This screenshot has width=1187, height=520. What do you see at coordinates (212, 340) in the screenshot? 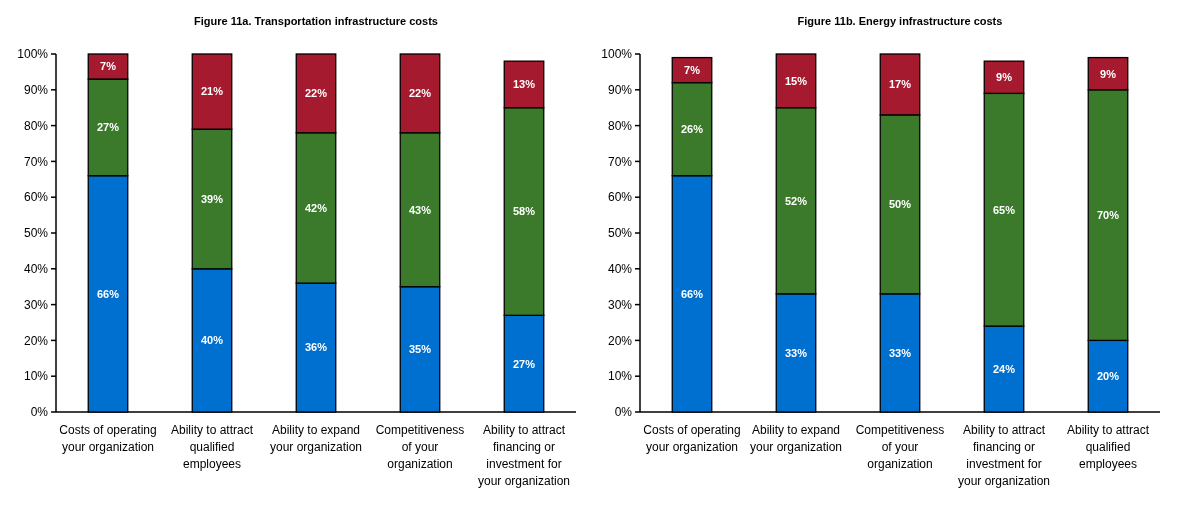
I see `data-label: 40%` at bounding box center [212, 340].